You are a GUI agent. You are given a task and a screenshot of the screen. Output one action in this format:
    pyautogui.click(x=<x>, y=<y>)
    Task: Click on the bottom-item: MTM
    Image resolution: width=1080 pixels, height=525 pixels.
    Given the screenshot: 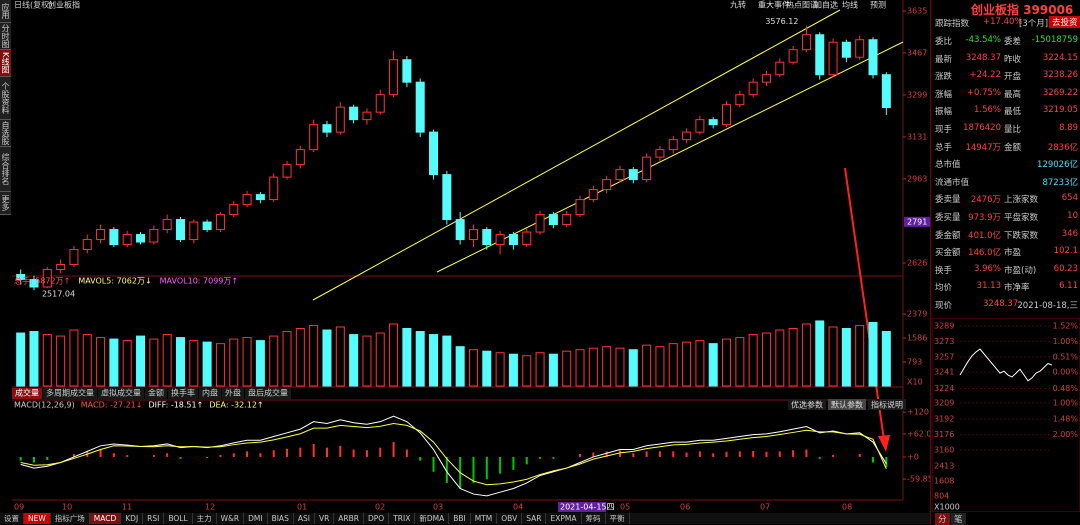 What is the action you would take?
    pyautogui.click(x=484, y=518)
    